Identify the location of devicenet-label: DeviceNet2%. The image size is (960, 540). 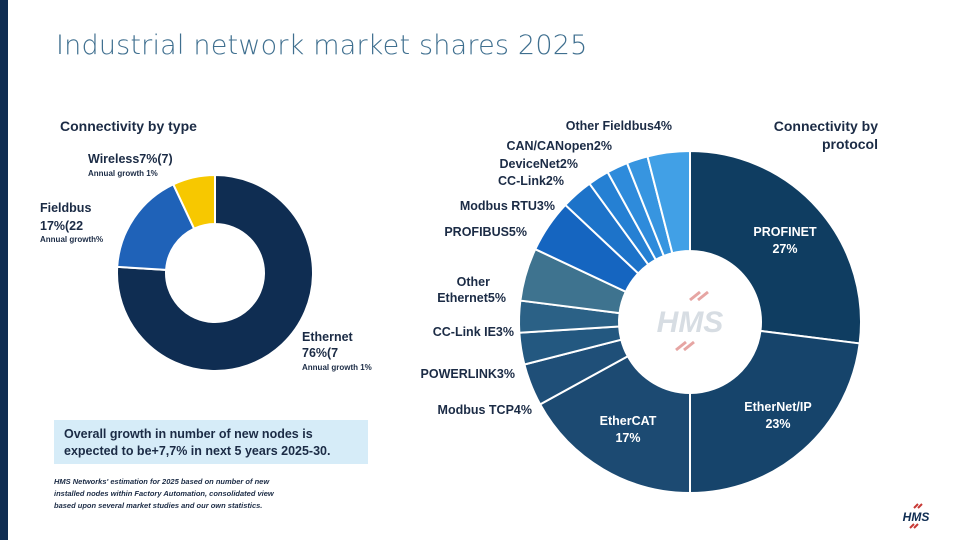
(538, 164).